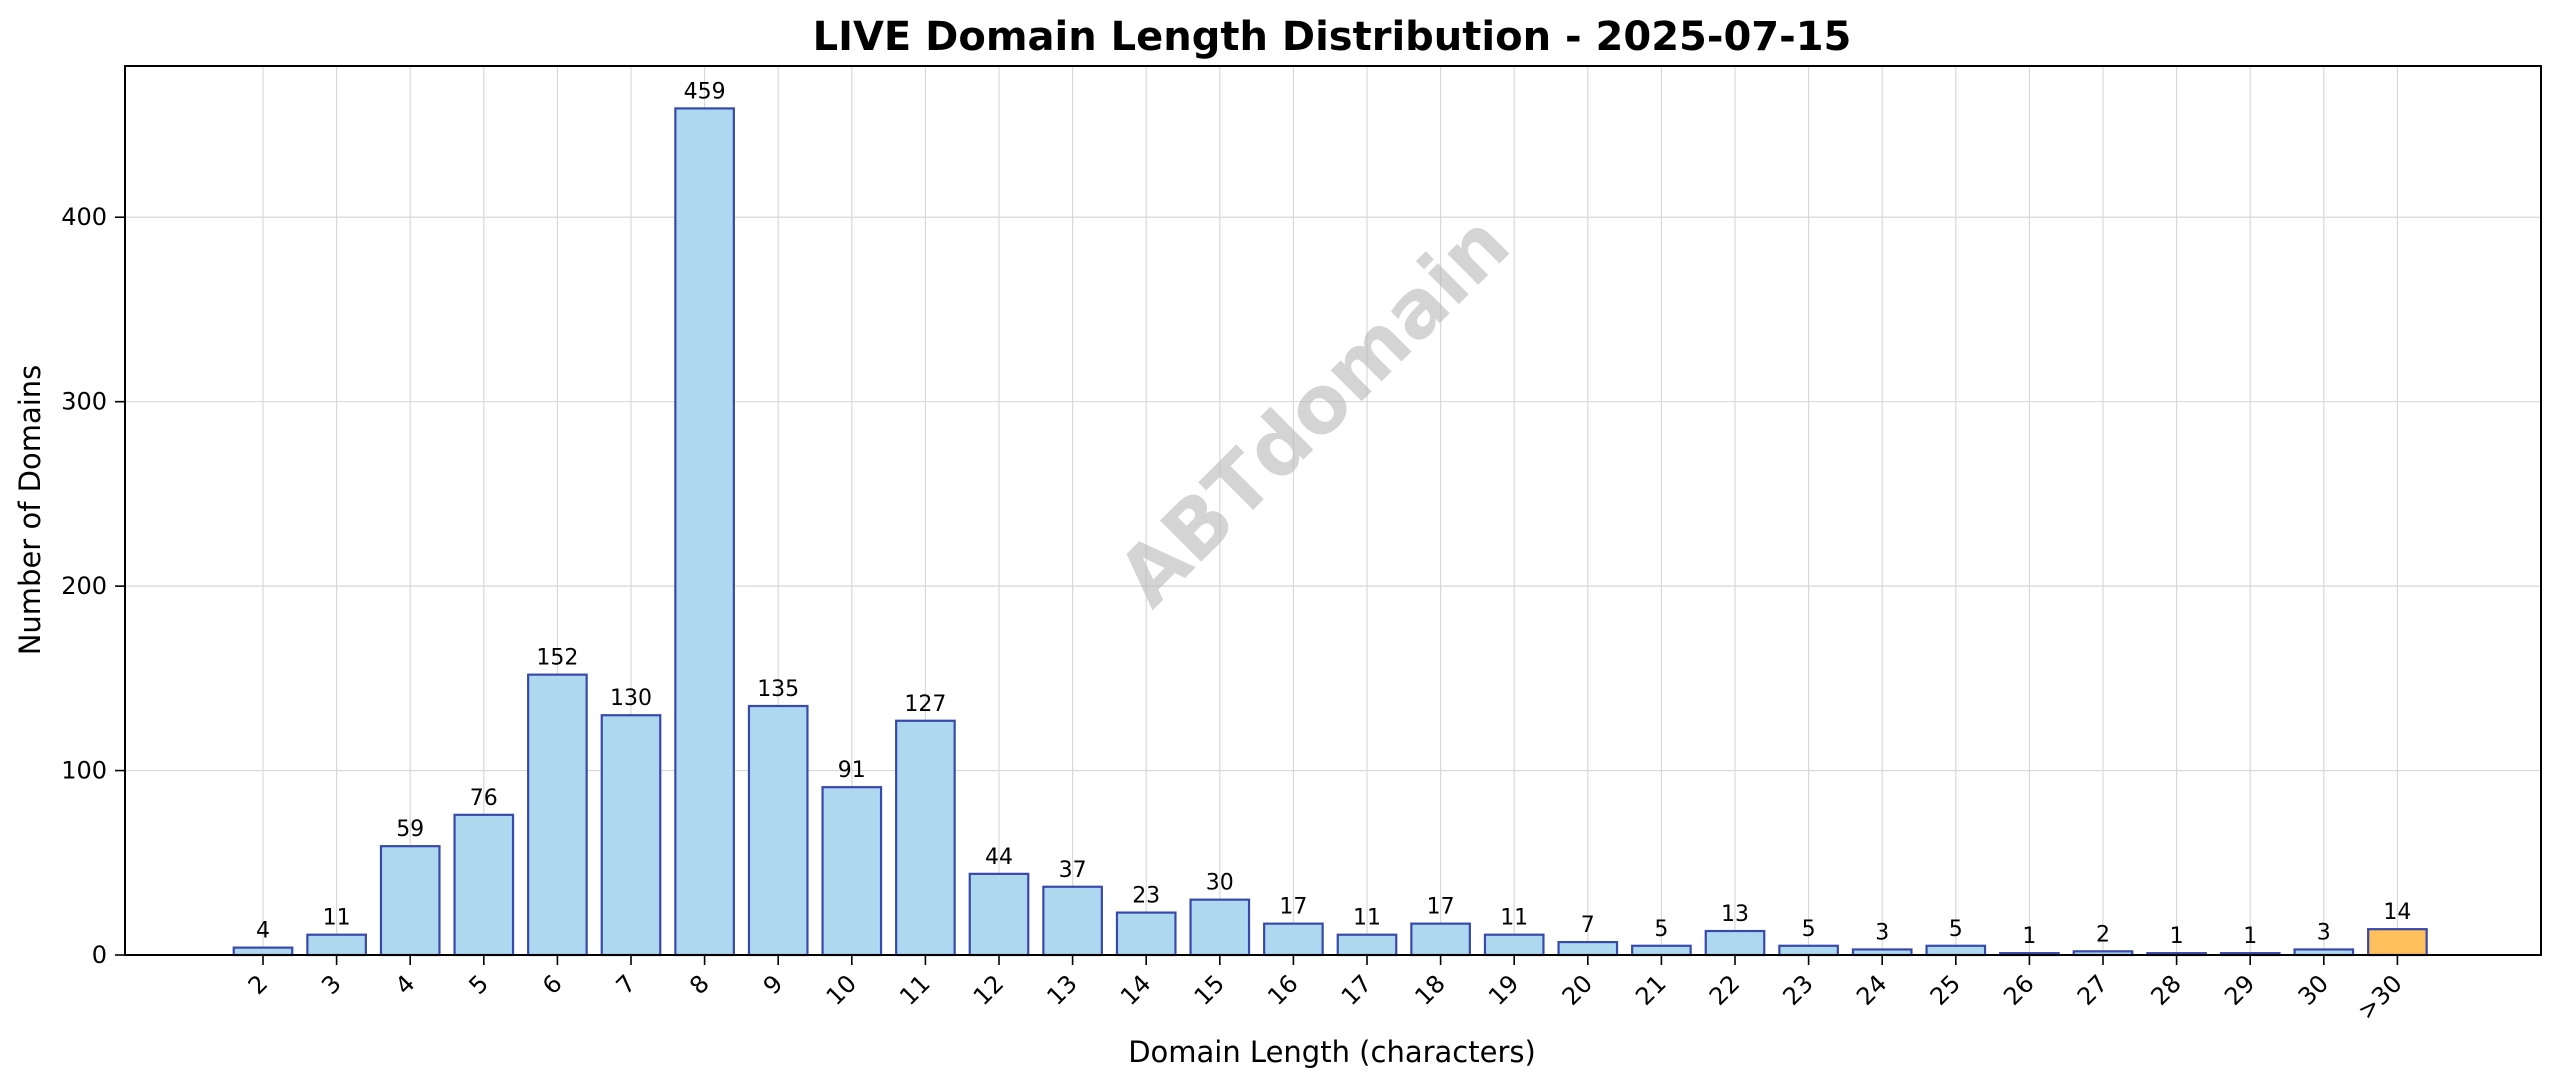 The width and height of the screenshot is (2560, 1087). Describe the element at coordinates (988, 989) in the screenshot. I see `x-tick-label: 12` at that location.